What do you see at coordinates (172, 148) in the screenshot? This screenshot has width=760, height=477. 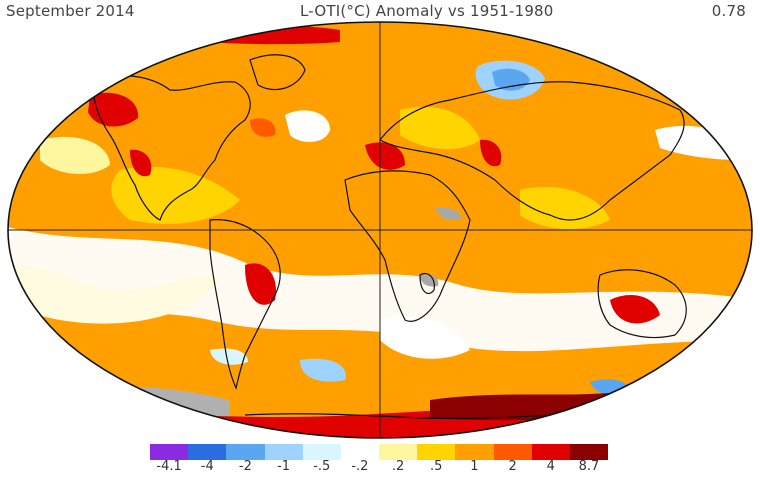 I see `coast-north-america` at bounding box center [172, 148].